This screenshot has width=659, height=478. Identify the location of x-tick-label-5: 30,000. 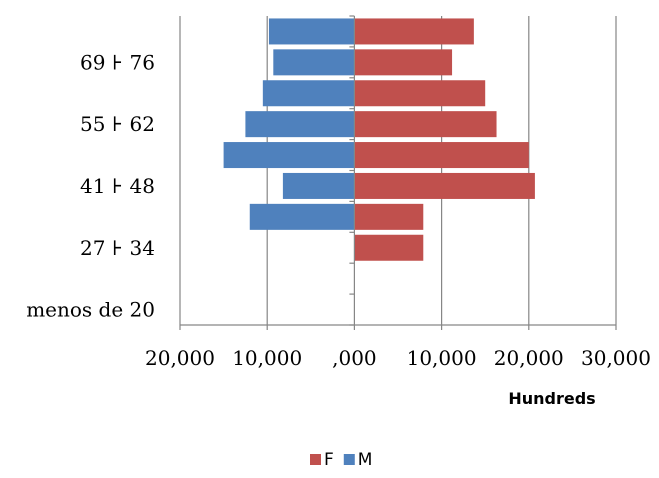
(616, 358).